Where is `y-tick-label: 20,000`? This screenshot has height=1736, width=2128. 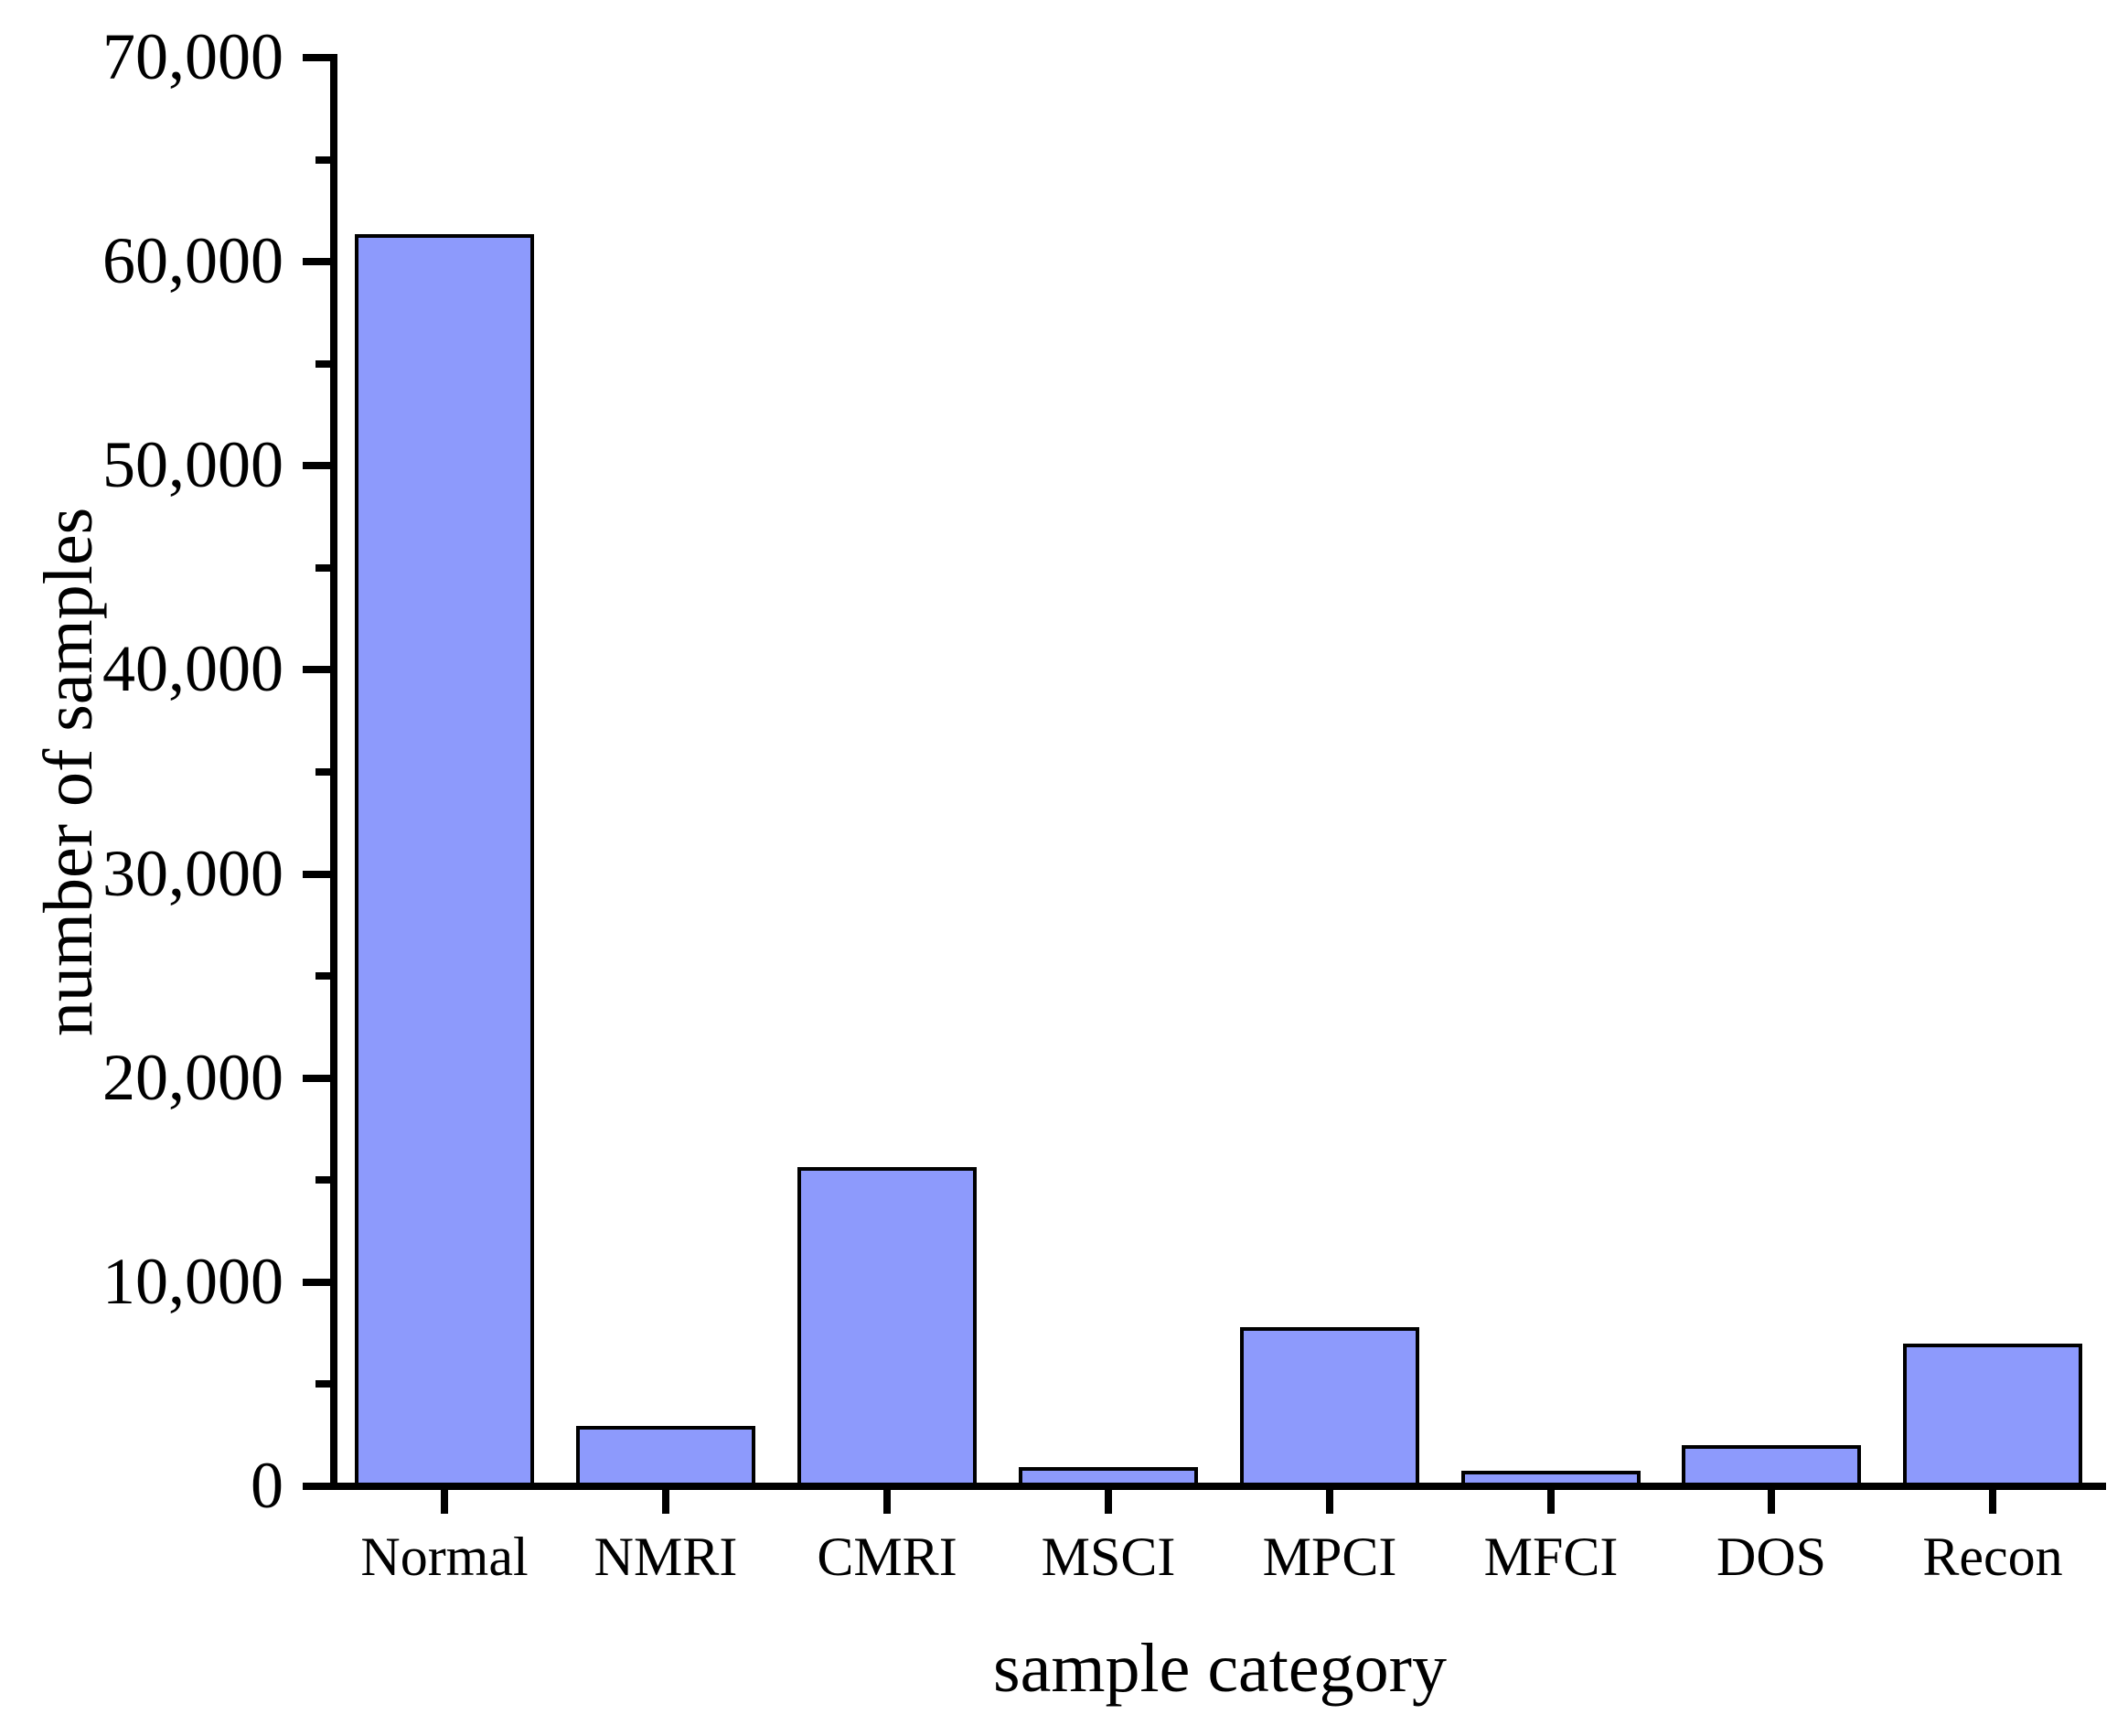 y-tick-label: 20,000 is located at coordinates (192, 1077).